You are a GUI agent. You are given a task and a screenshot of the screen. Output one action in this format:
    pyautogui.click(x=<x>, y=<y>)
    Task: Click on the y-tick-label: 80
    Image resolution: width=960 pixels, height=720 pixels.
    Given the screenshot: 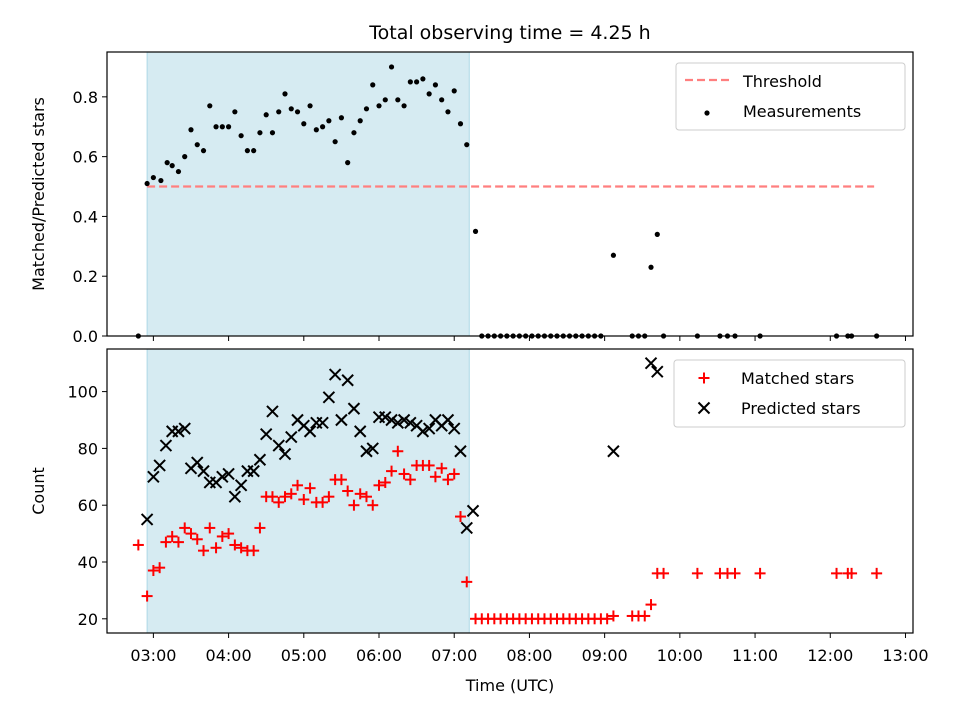 What is the action you would take?
    pyautogui.click(x=88, y=448)
    